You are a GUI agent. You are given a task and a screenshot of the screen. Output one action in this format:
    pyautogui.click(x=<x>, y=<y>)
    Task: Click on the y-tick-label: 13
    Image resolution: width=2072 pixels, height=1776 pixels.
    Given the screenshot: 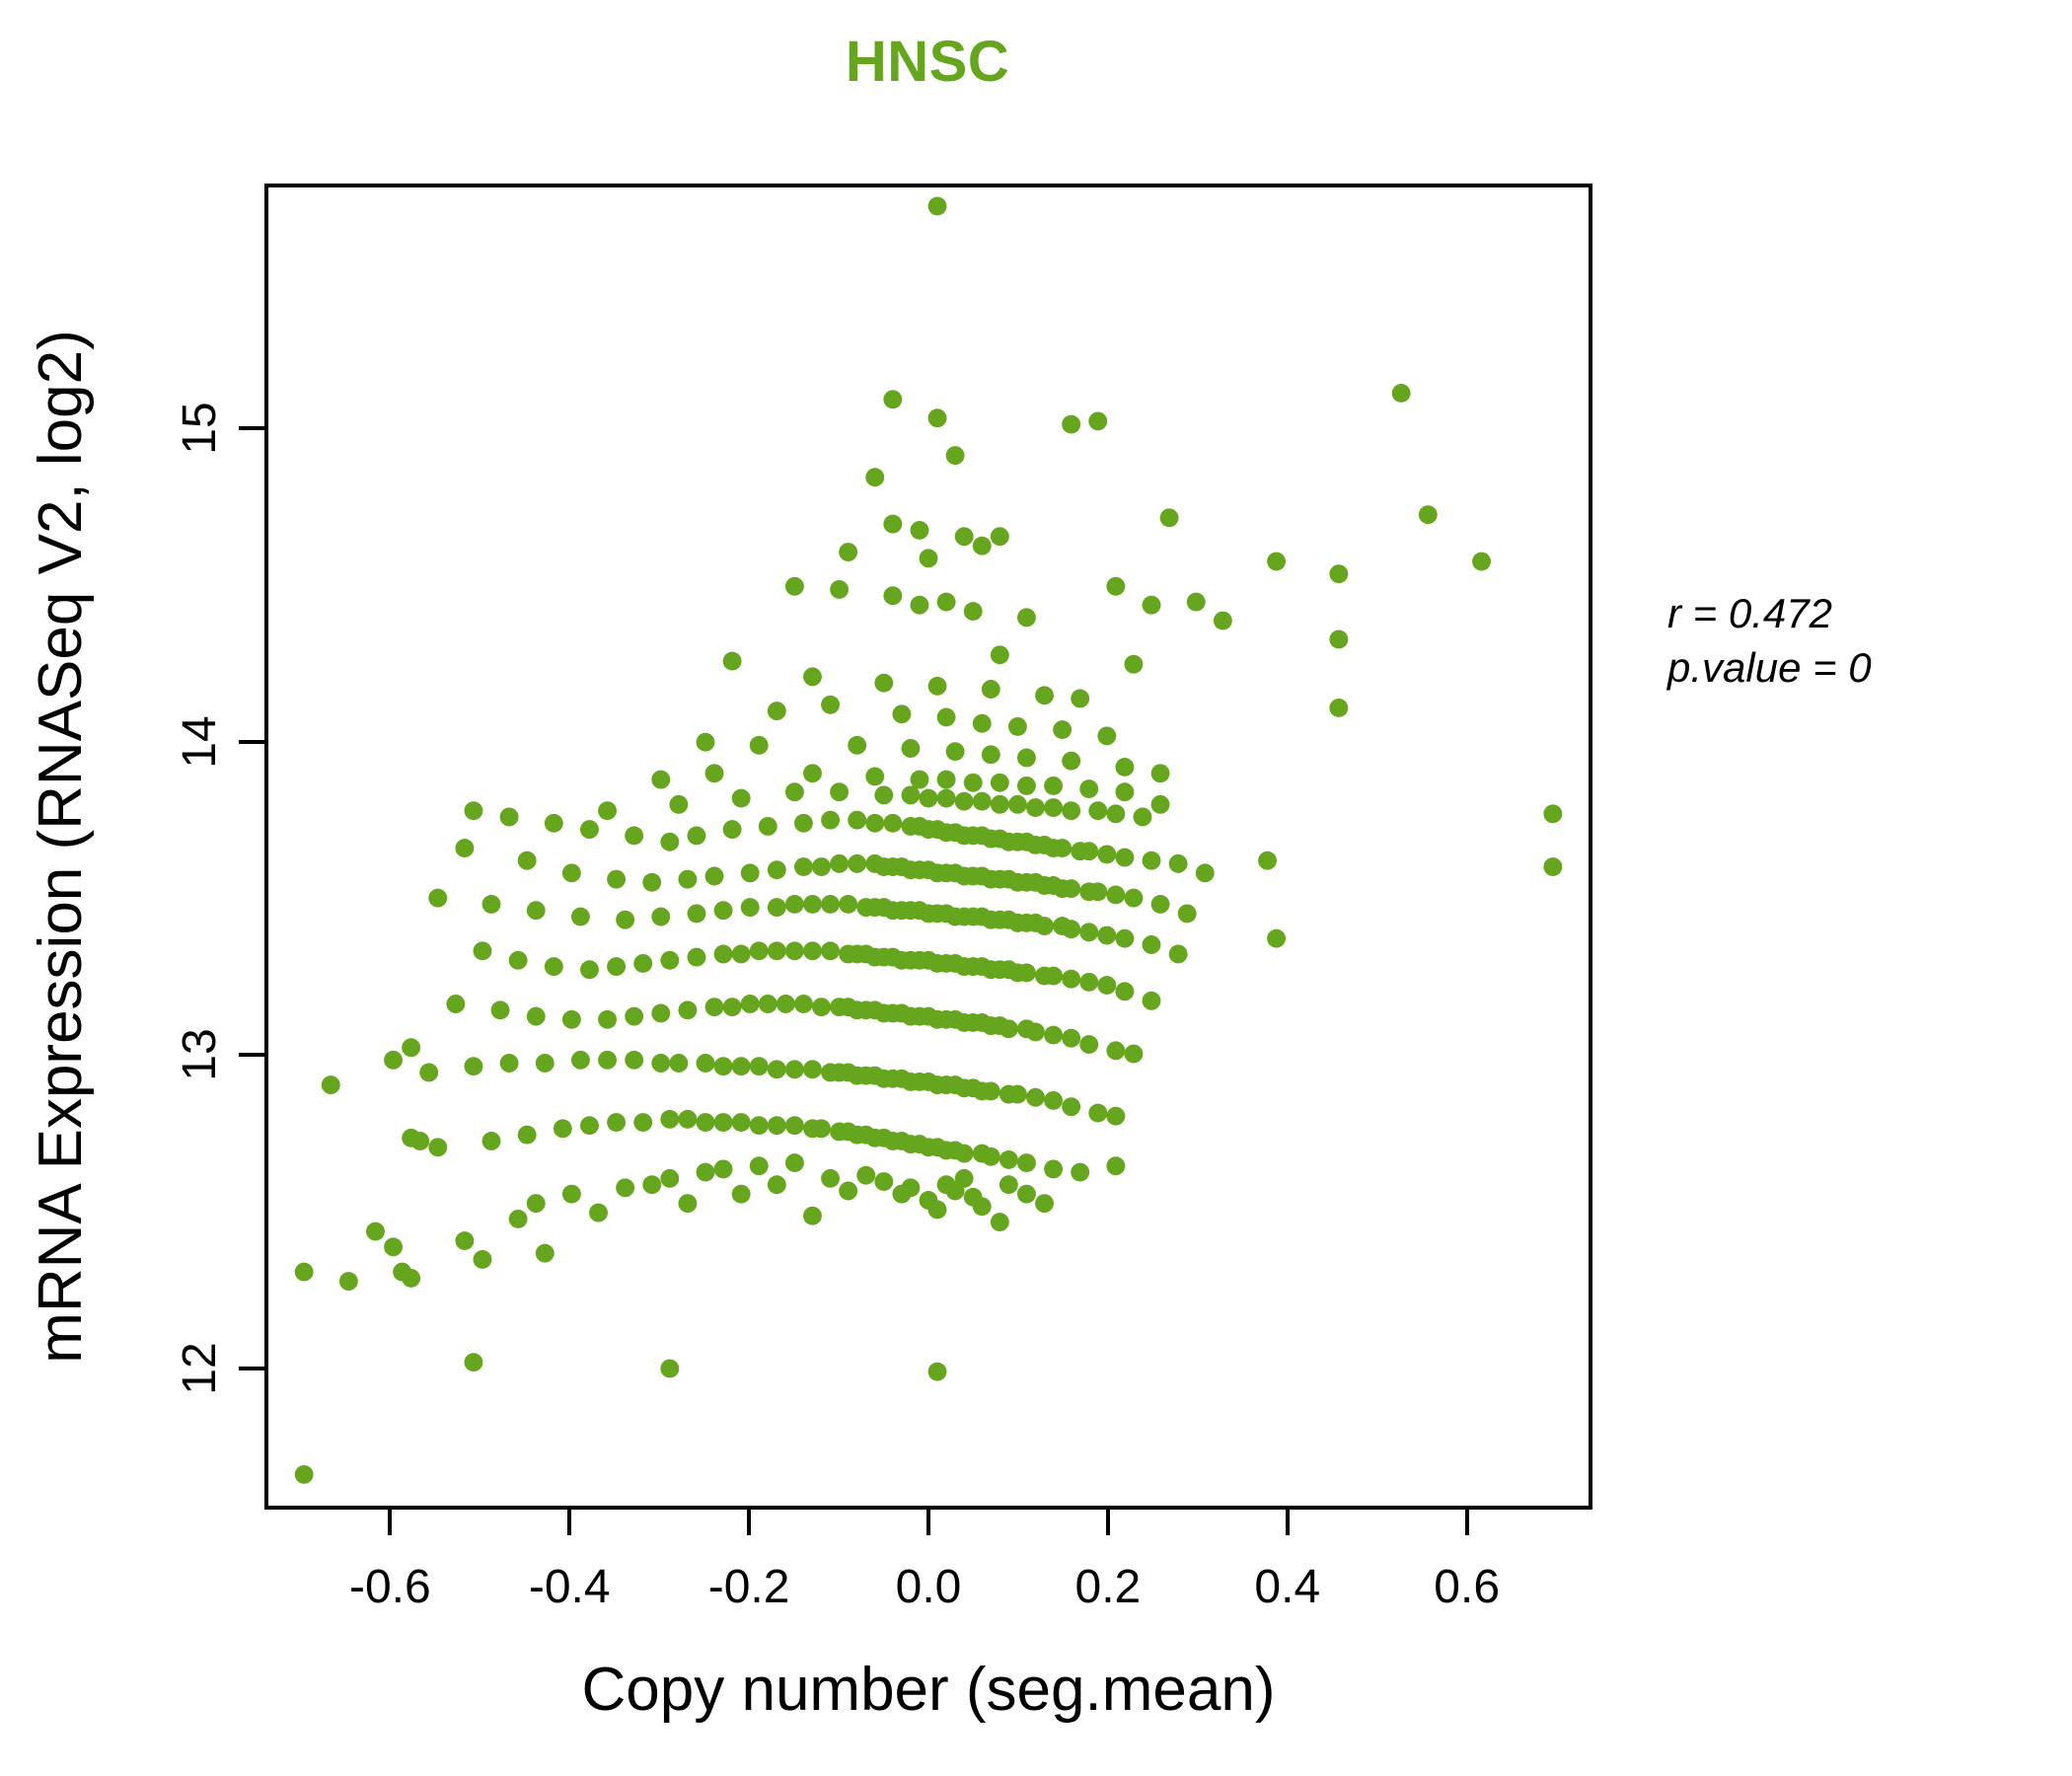 What is the action you would take?
    pyautogui.click(x=200, y=1054)
    